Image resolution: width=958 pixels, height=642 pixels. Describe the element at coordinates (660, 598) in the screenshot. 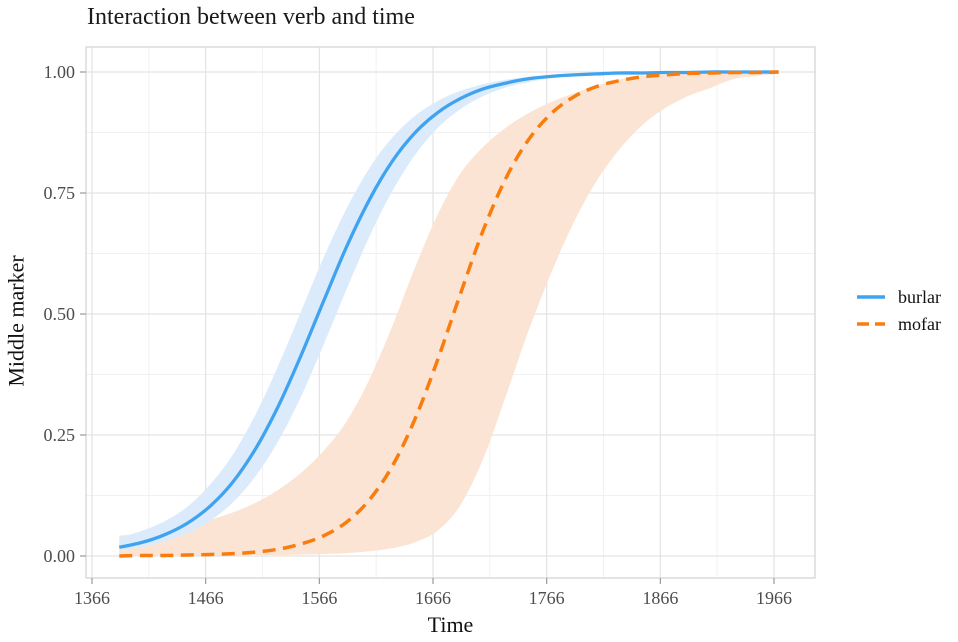

I see `svg-text: 1866` at that location.